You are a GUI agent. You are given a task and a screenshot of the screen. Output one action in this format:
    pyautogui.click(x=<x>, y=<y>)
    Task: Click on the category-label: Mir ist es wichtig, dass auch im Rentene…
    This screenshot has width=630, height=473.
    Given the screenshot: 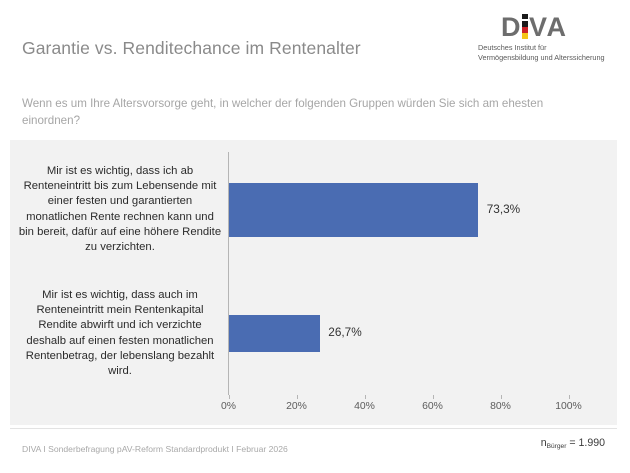 What is the action you would take?
    pyautogui.click(x=120, y=333)
    